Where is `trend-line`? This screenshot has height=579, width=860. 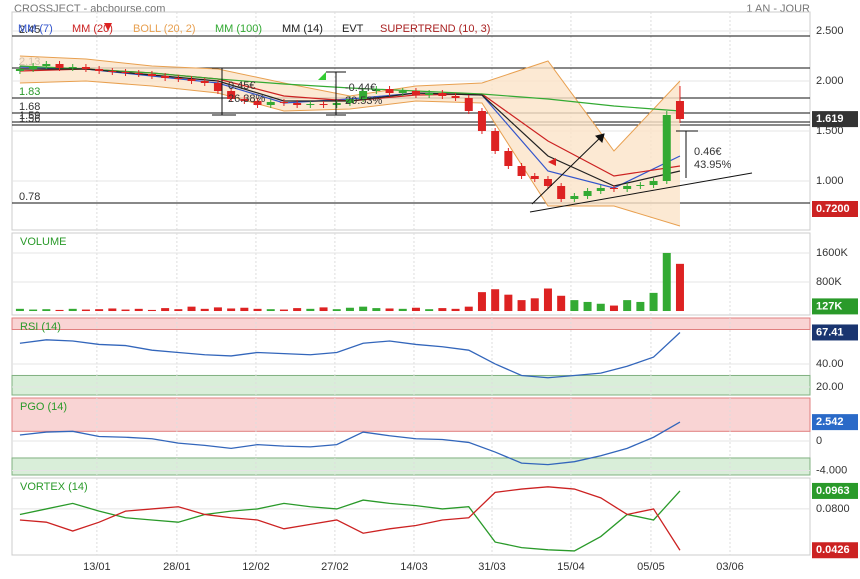
trend-line is located at coordinates (641, 192).